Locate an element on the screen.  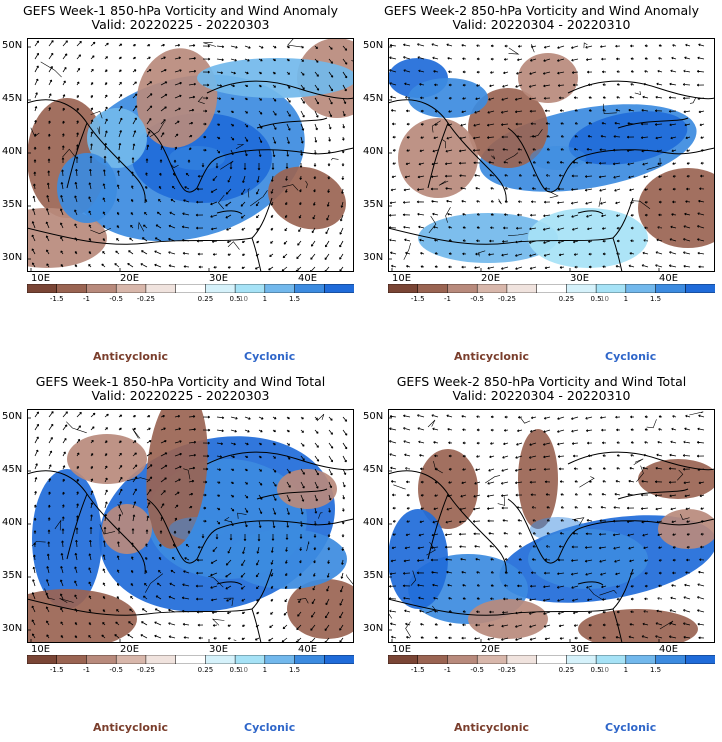
map-frame is located at coordinates (551, 526).